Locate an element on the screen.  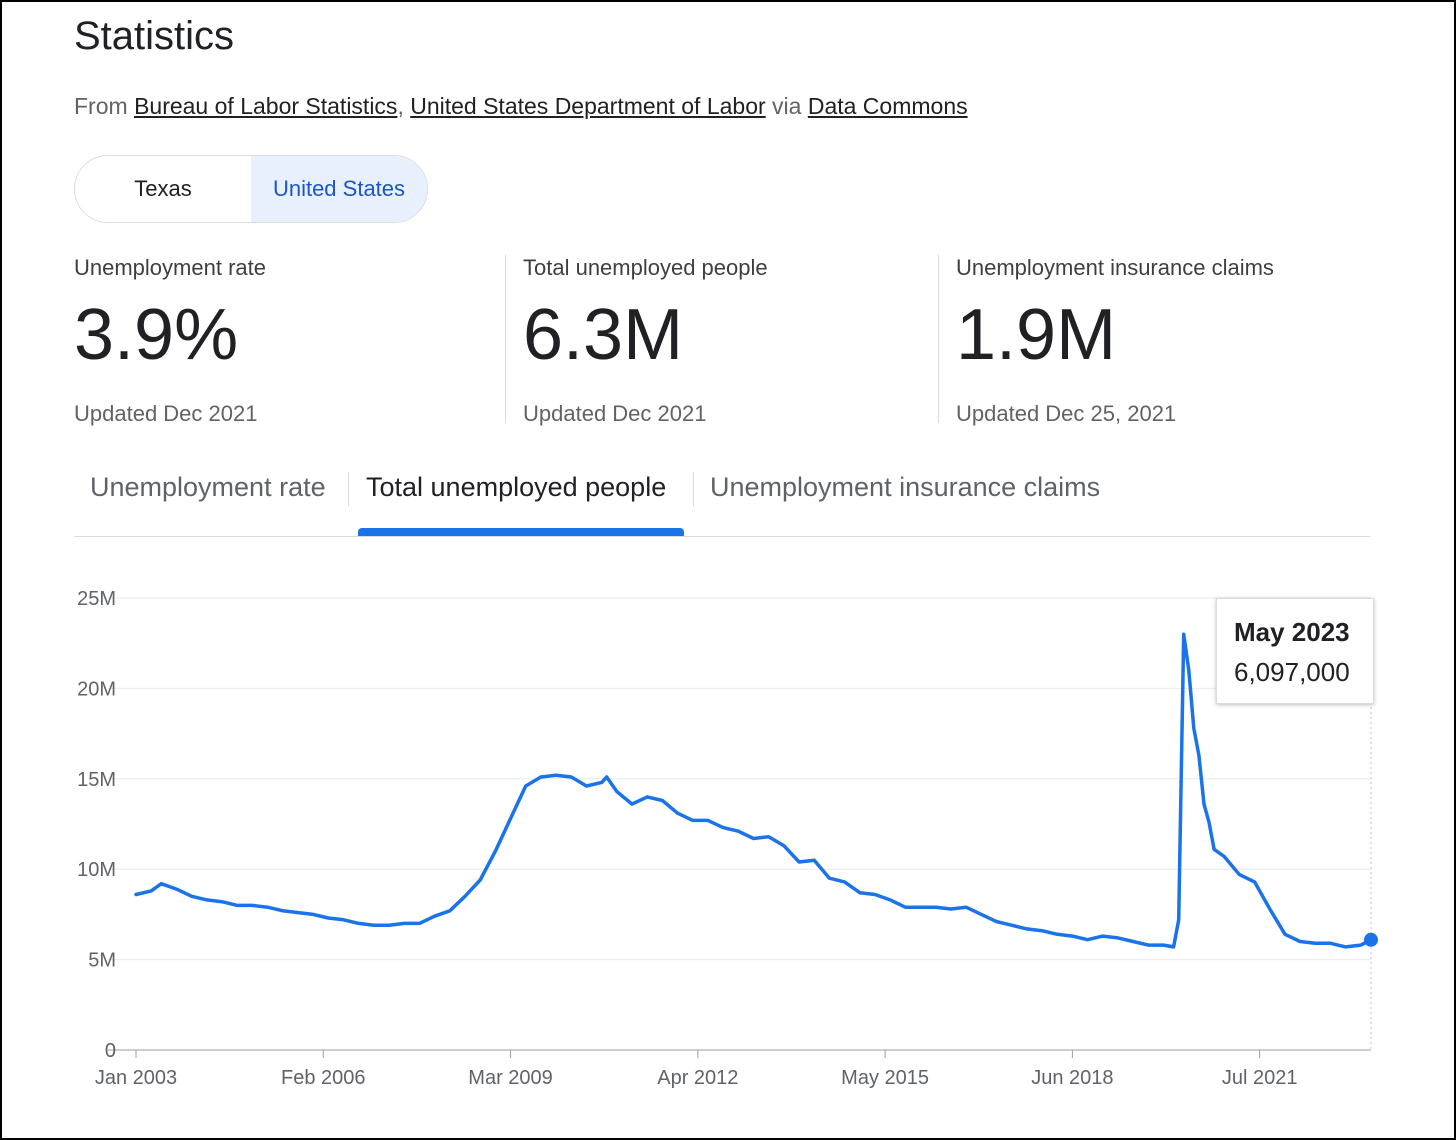
x-tick-label: Jul 2021 is located at coordinates (1260, 1078).